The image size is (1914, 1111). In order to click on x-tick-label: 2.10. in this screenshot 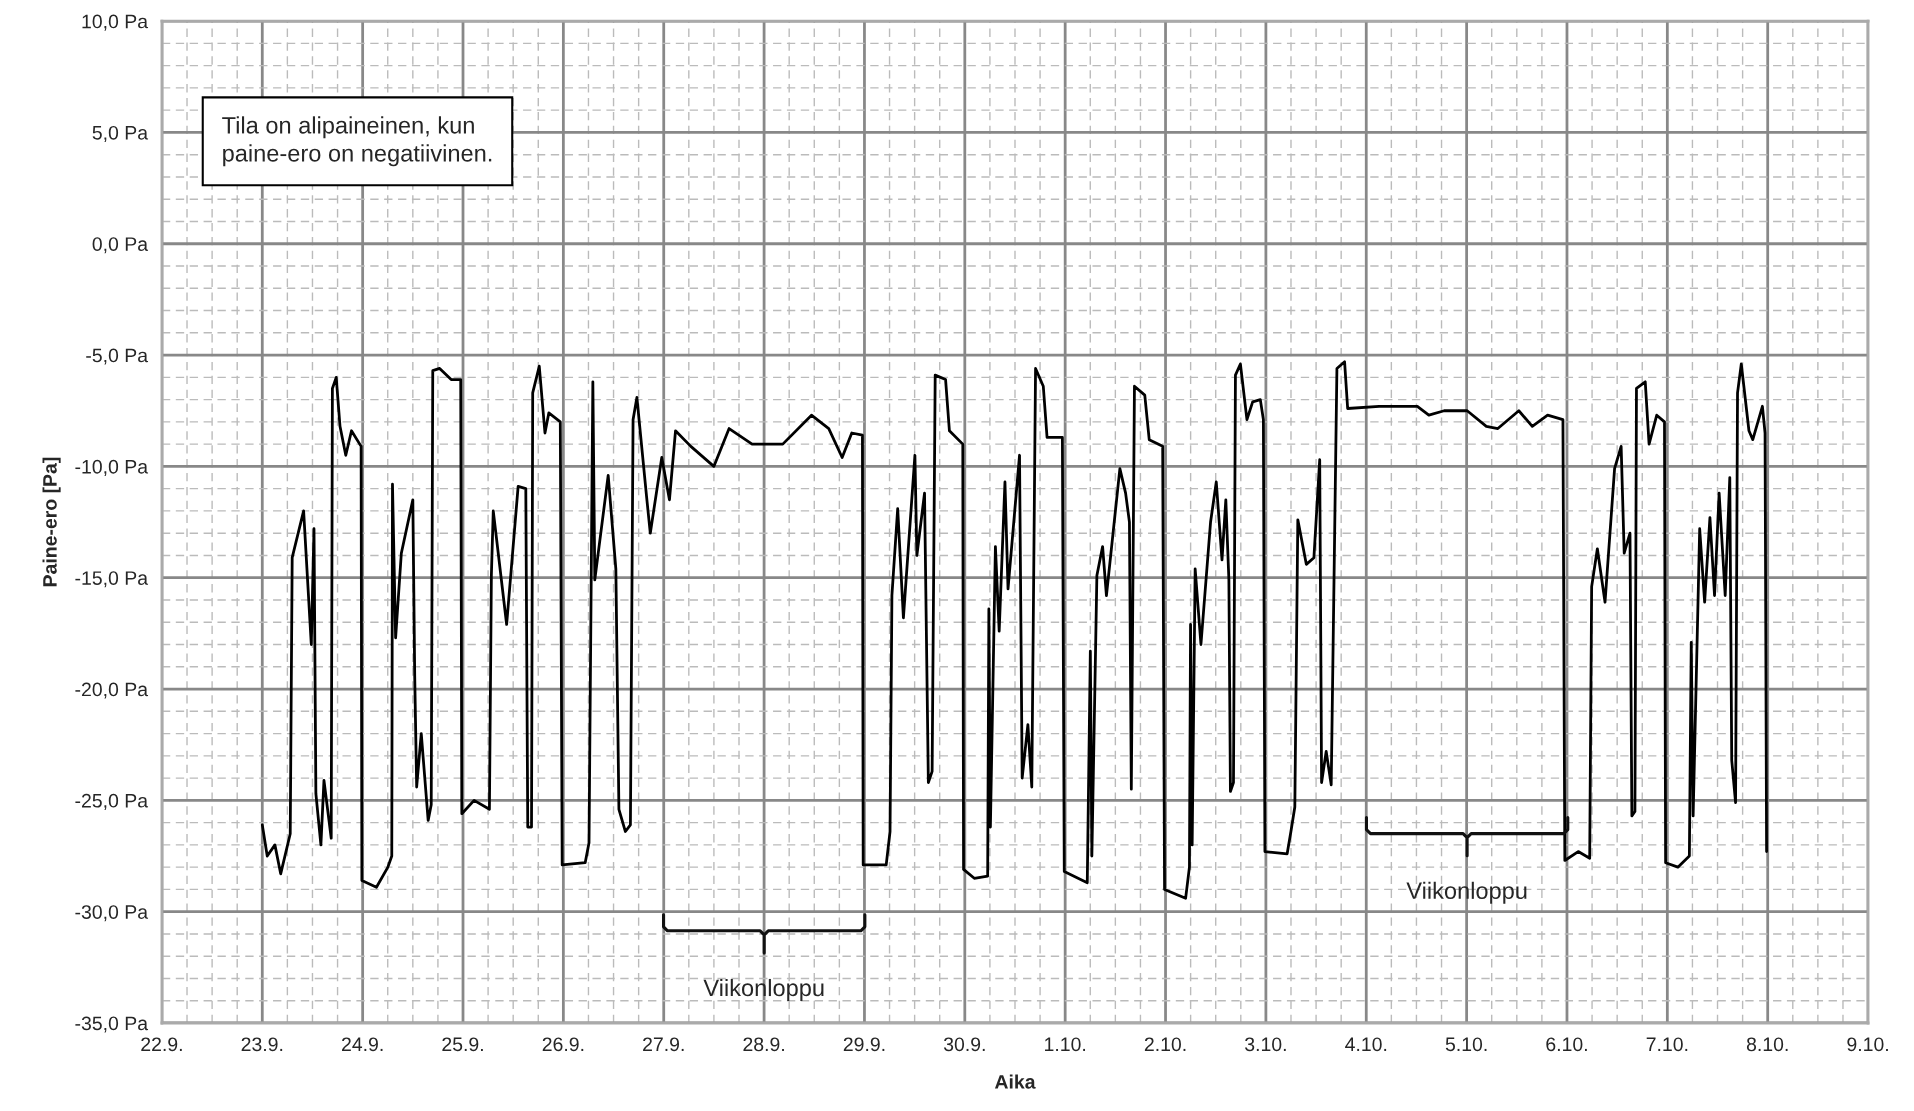, I will do `click(1165, 1044)`.